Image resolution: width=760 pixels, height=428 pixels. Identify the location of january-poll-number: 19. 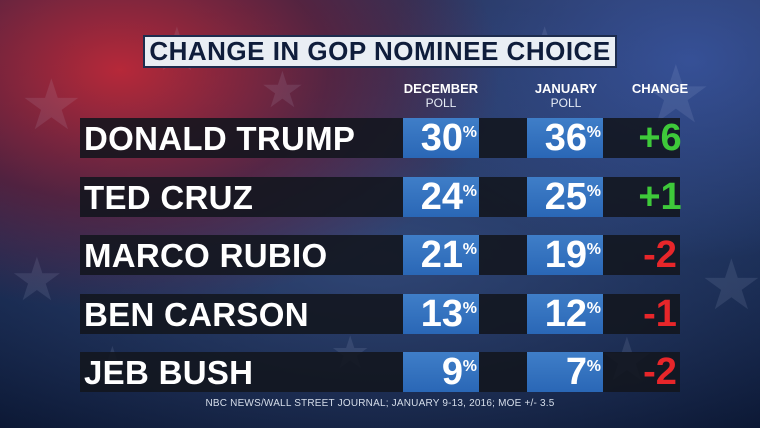
(565, 255).